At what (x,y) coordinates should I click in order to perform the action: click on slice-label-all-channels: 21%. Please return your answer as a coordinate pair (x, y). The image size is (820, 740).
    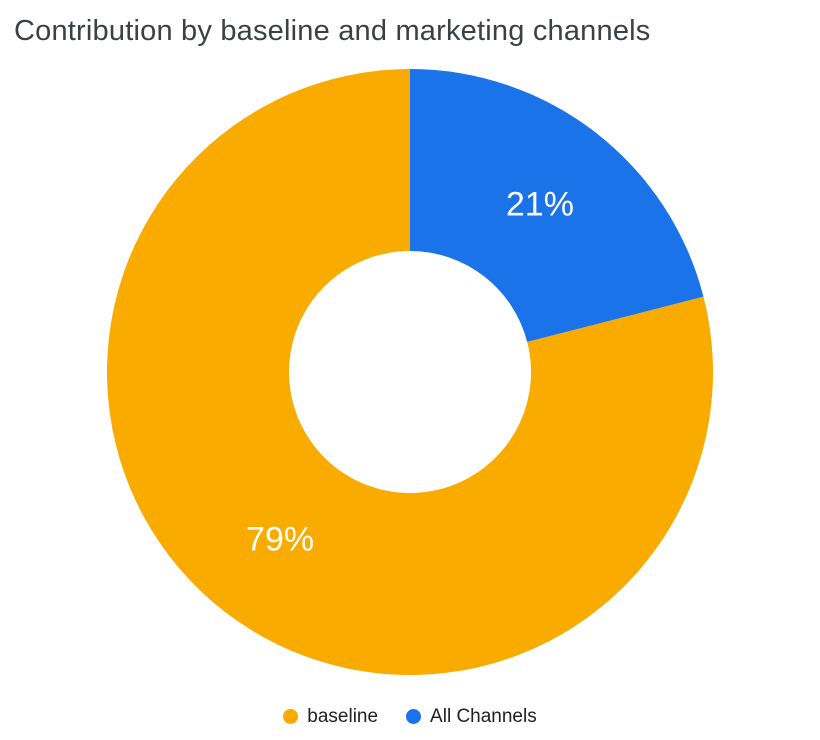
    Looking at the image, I should click on (540, 204).